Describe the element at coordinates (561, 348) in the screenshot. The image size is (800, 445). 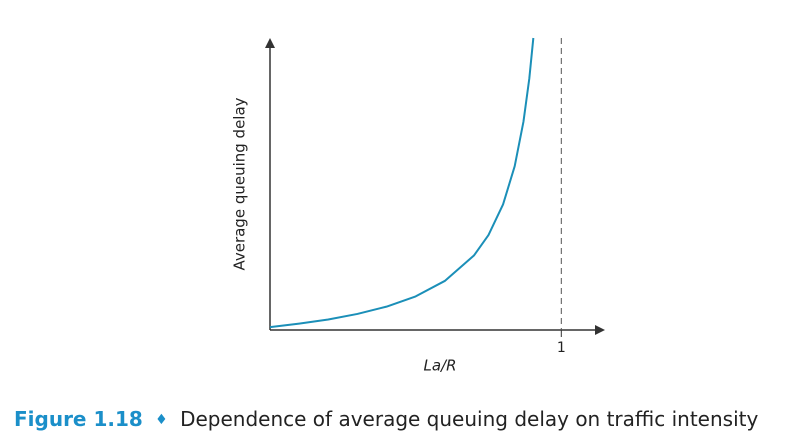
I see `x-tick-label: 1` at that location.